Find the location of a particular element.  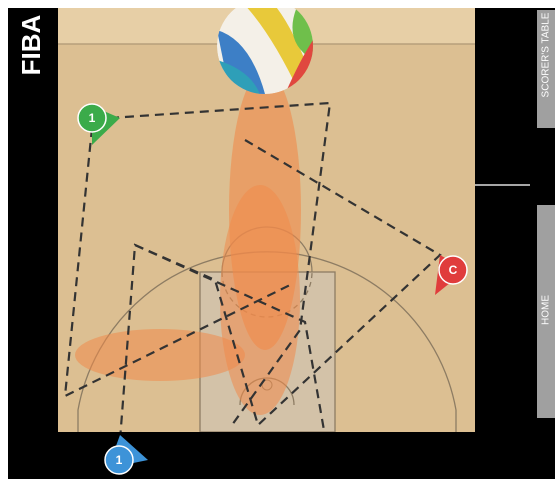

scorers-table-label: SCORER'S TABLE is located at coordinates (546, 54).